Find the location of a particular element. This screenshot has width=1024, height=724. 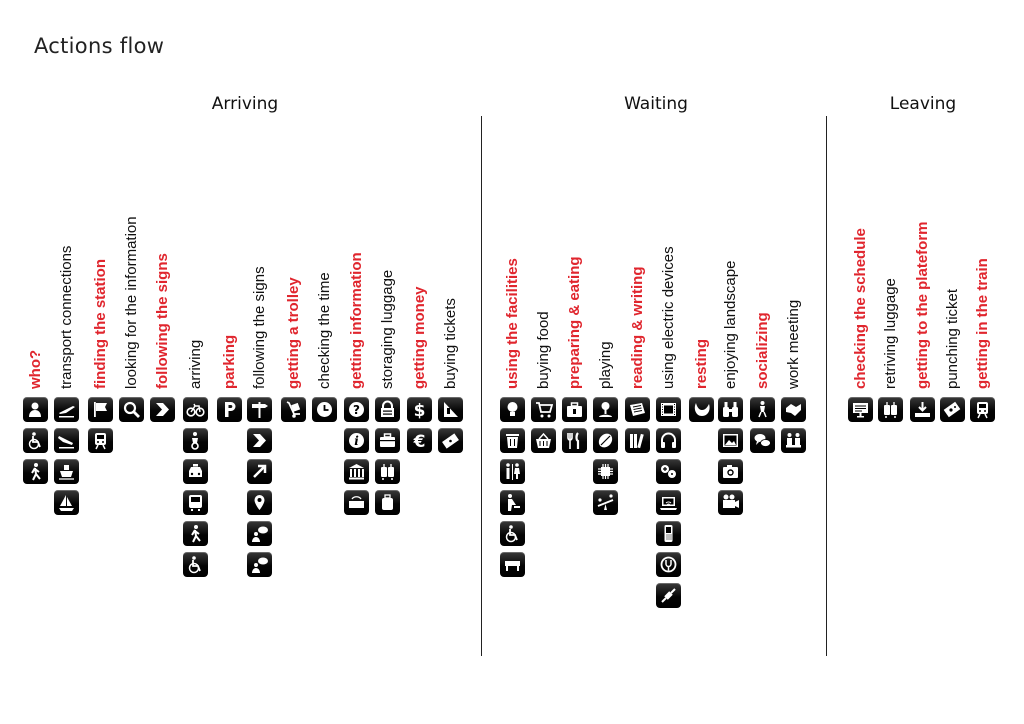

ball-icon is located at coordinates (605, 440).